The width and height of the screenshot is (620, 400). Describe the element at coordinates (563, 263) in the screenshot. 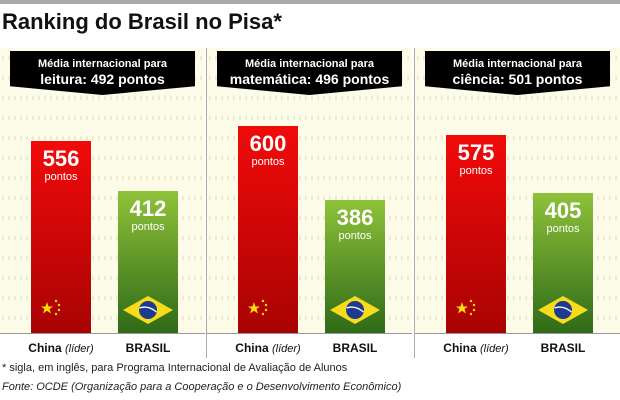

I see `brasil-bar: 405 pontos` at that location.